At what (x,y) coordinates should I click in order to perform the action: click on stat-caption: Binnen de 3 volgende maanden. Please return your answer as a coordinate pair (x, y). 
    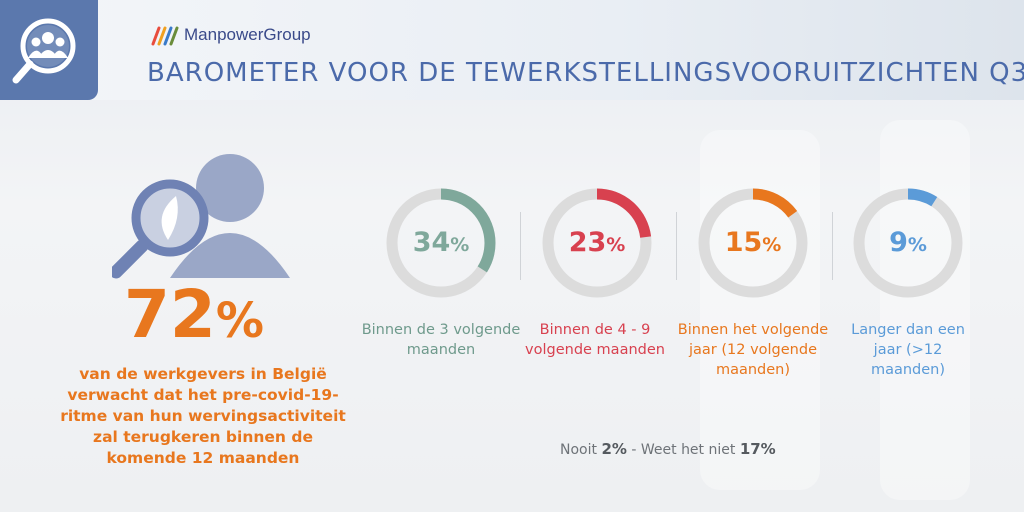
    Looking at the image, I should click on (441, 340).